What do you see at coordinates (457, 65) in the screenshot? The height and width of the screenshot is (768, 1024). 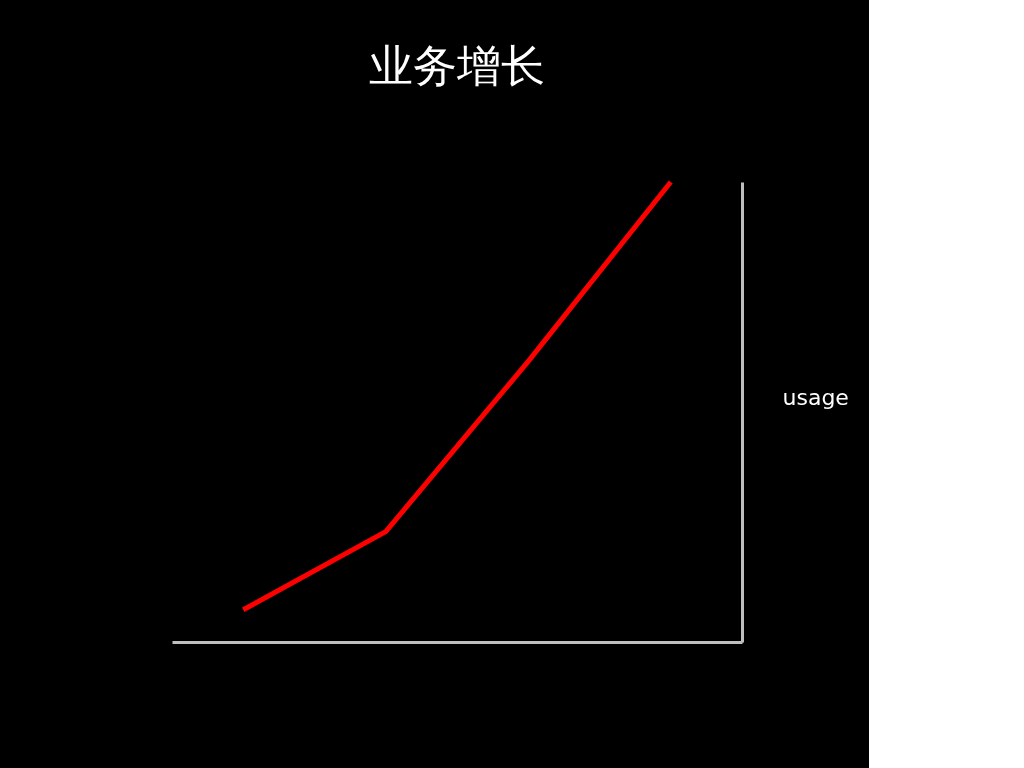 I see `chart-title: 业务增长` at bounding box center [457, 65].